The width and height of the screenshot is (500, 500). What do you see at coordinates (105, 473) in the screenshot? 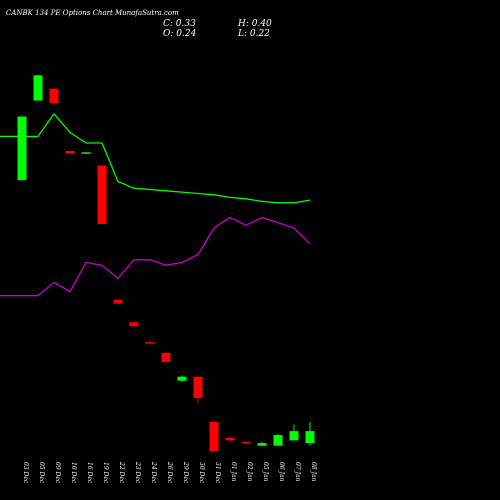
I see `x-tick-label: 19 Dec` at bounding box center [105, 473].